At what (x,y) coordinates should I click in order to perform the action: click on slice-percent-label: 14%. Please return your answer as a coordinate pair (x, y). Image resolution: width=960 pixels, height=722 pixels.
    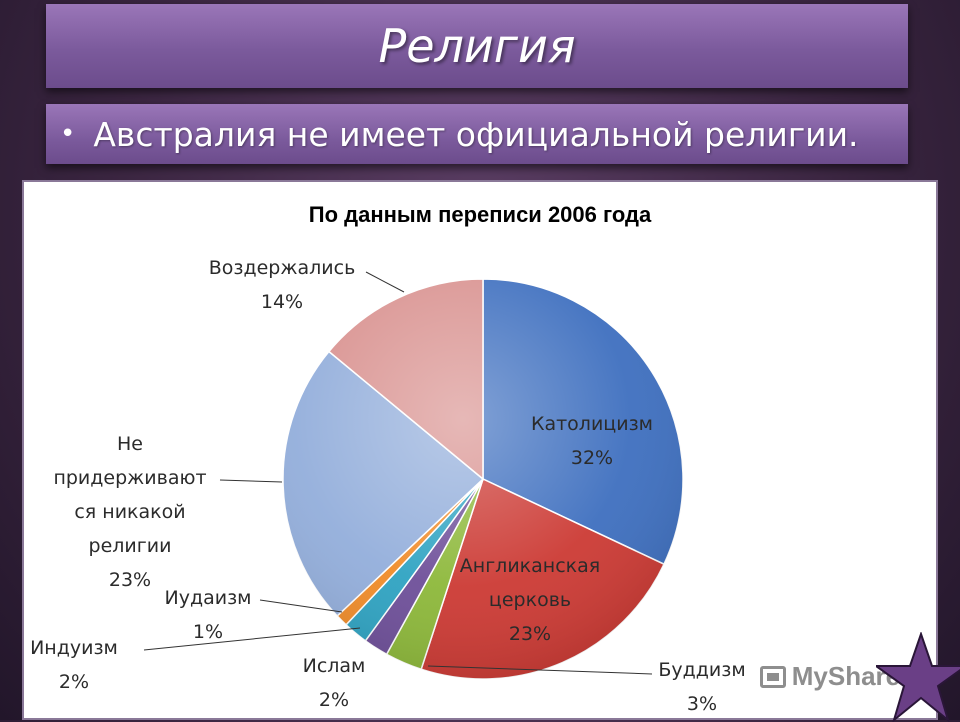
    Looking at the image, I should click on (282, 302).